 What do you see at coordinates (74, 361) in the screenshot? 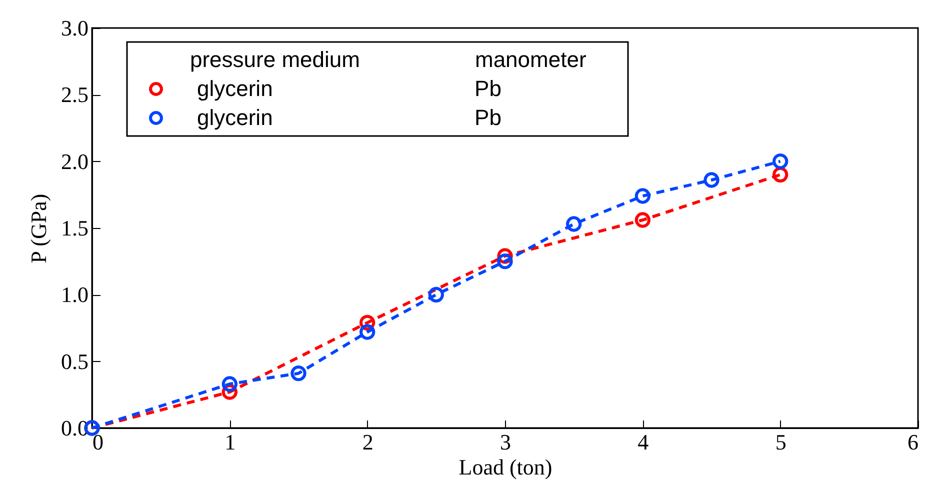
I see `y-tick-label: 0.5` at bounding box center [74, 361].